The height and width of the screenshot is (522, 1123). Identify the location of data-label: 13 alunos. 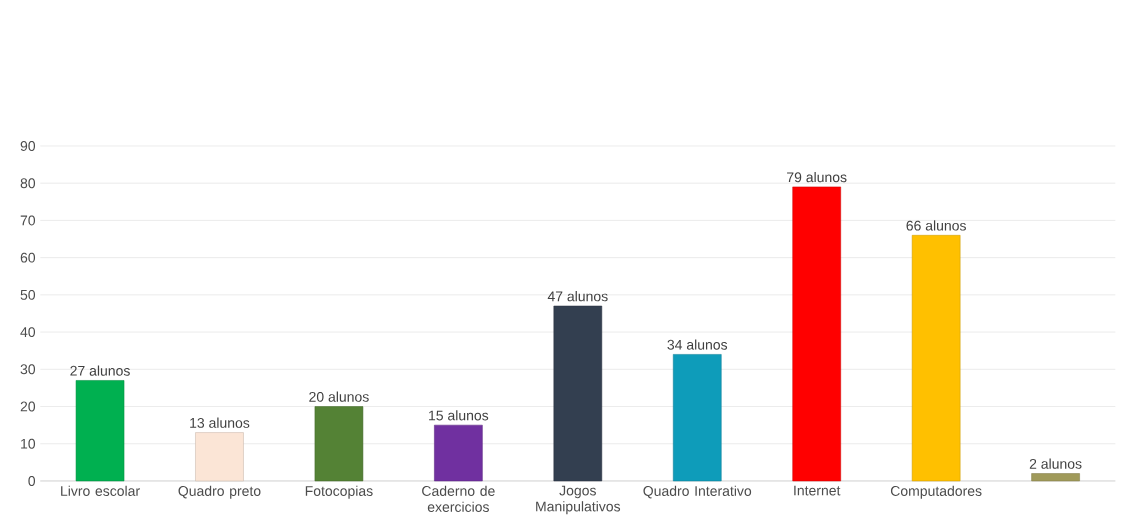
(220, 422).